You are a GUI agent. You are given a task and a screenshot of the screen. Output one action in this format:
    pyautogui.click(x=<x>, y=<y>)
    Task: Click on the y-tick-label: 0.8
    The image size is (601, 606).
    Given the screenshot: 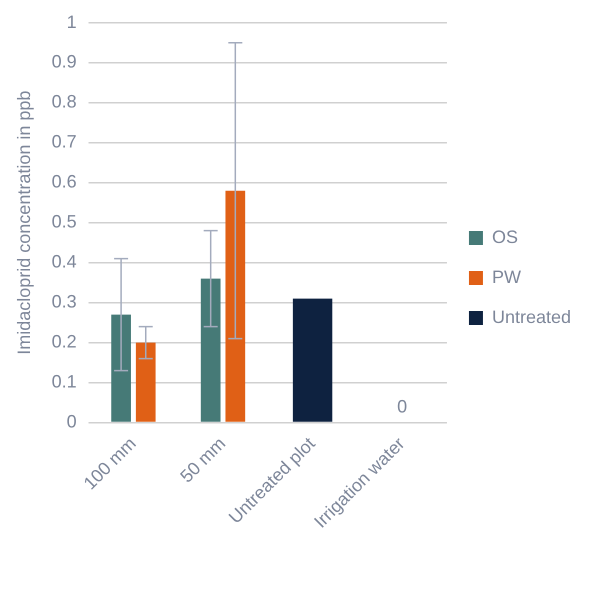 What is the action you would take?
    pyautogui.click(x=64, y=102)
    